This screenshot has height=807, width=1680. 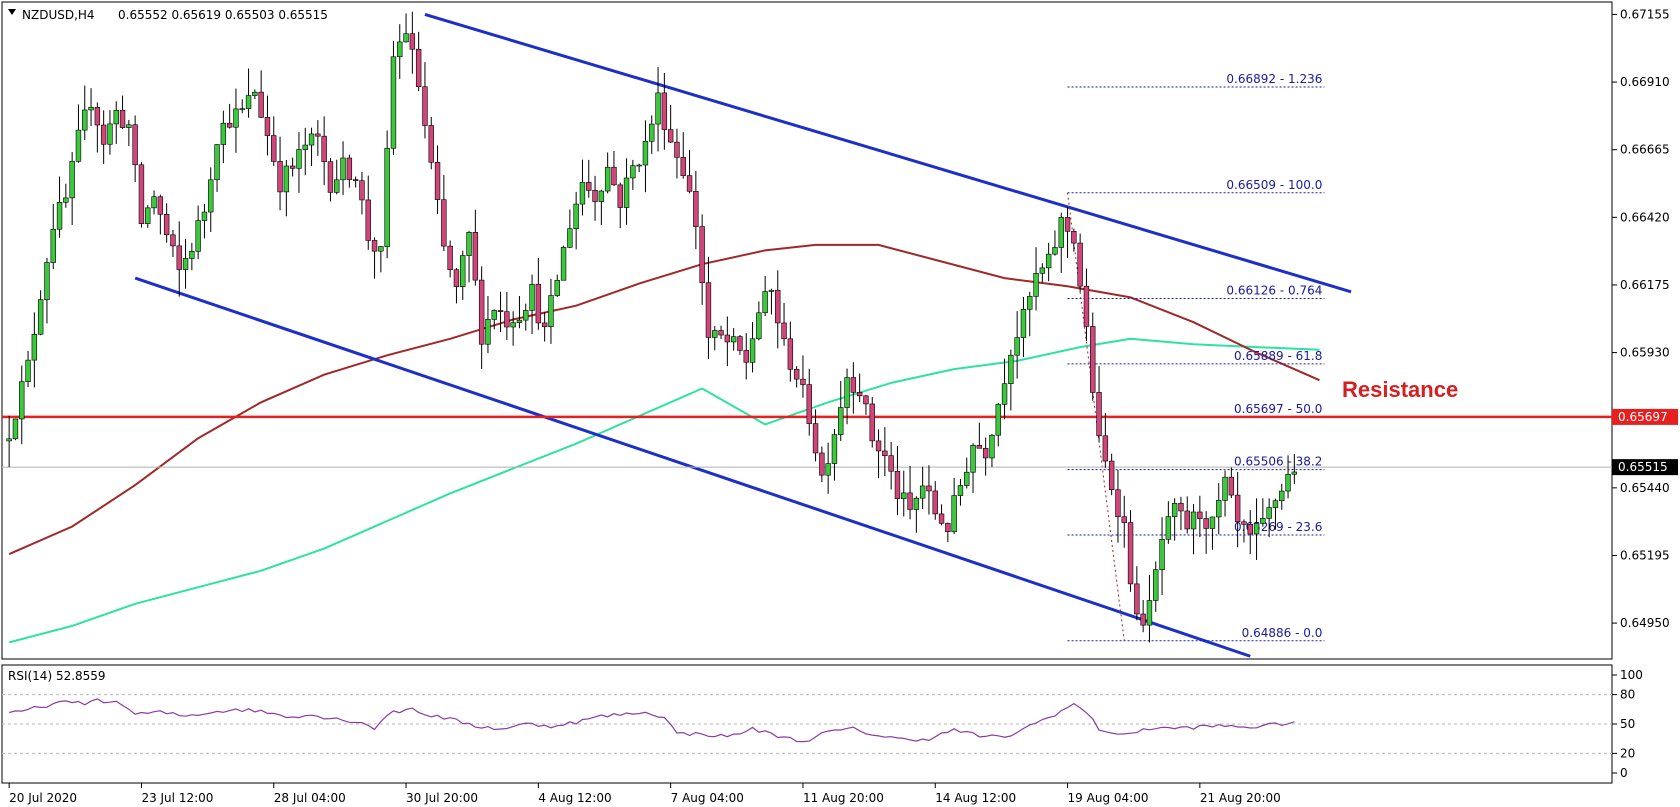 I want to click on price-marker-box, so click(x=1645, y=416).